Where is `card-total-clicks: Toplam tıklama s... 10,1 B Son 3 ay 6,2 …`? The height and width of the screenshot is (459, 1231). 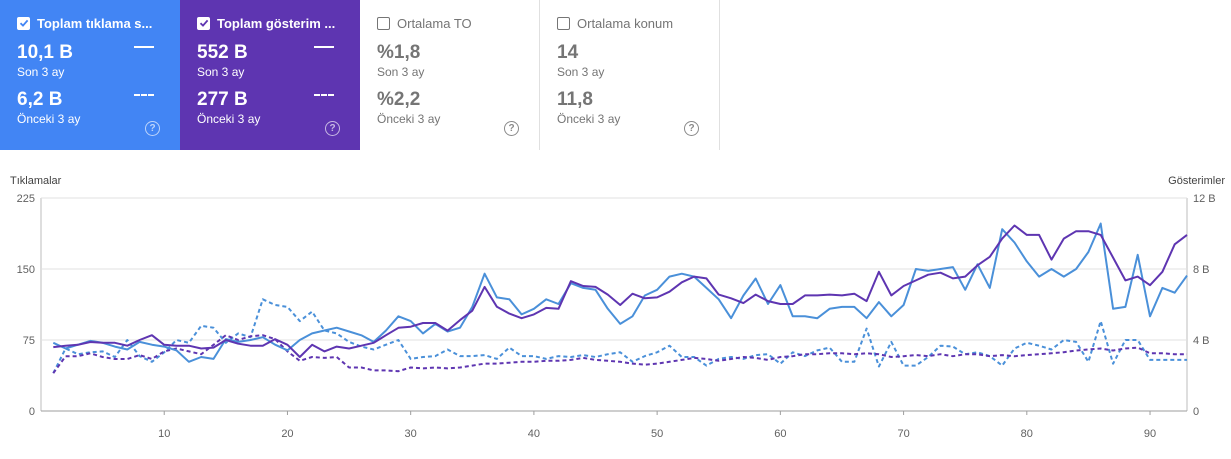
card-total-clicks: Toplam tıklama s... 10,1 B Son 3 ay 6,2 … is located at coordinates (90, 75).